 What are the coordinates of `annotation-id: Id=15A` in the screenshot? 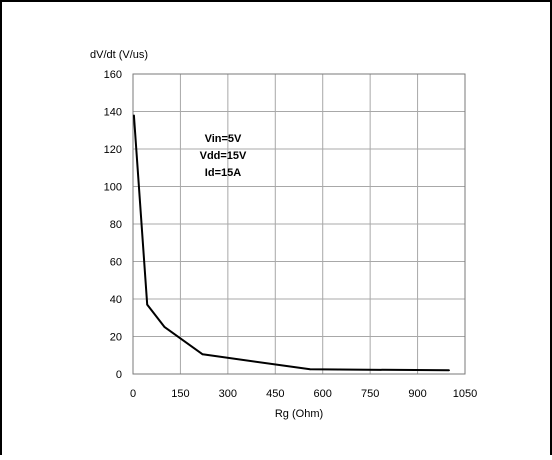 It's located at (223, 173).